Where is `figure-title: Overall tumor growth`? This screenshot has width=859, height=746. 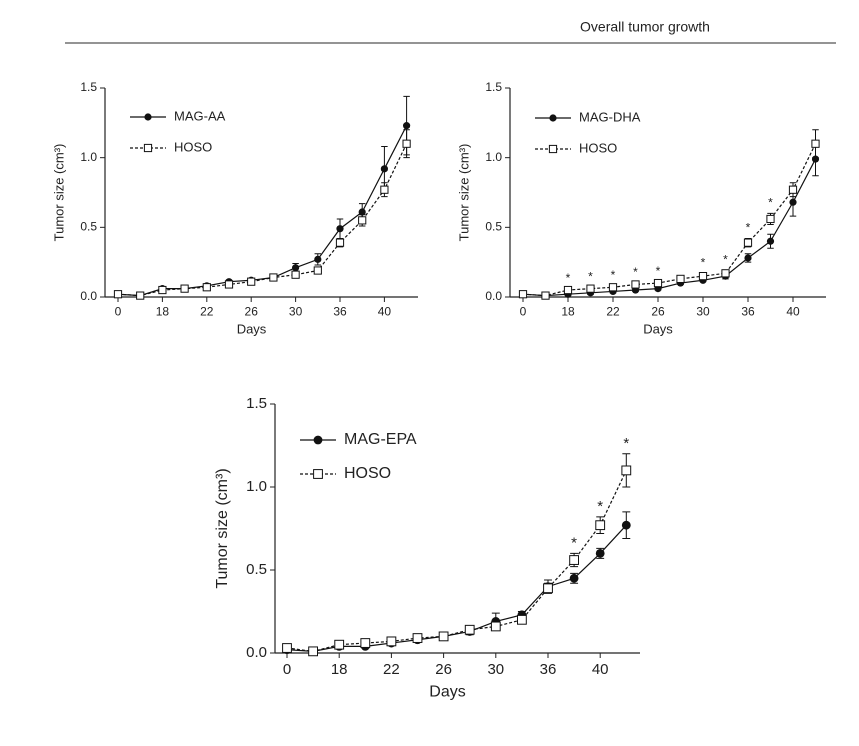
figure-title: Overall tumor growth is located at coordinates (645, 27).